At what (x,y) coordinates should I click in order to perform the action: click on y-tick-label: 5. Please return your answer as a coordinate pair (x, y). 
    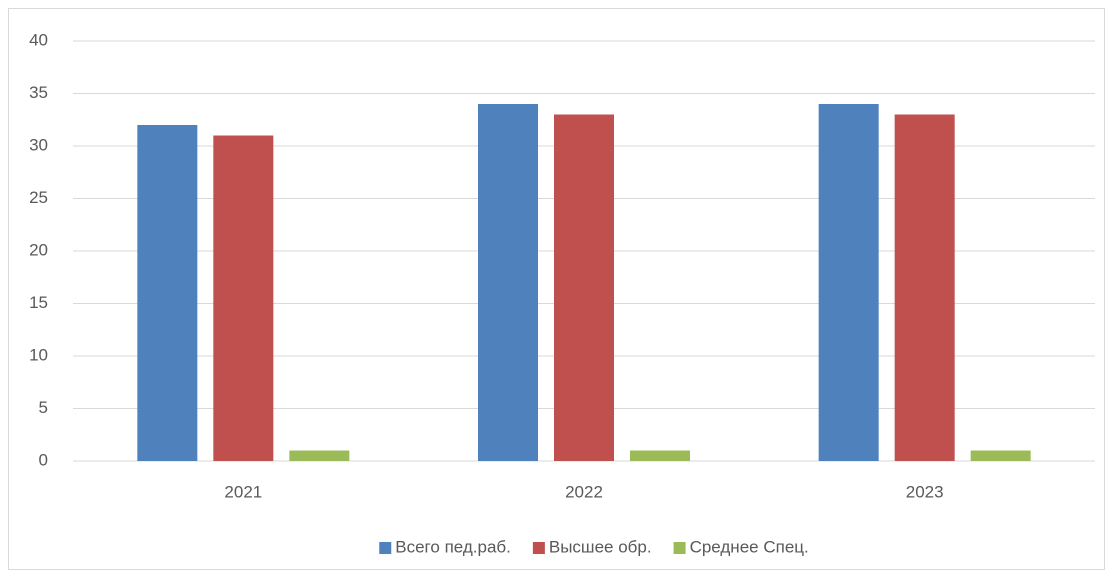
    Looking at the image, I should click on (43, 407).